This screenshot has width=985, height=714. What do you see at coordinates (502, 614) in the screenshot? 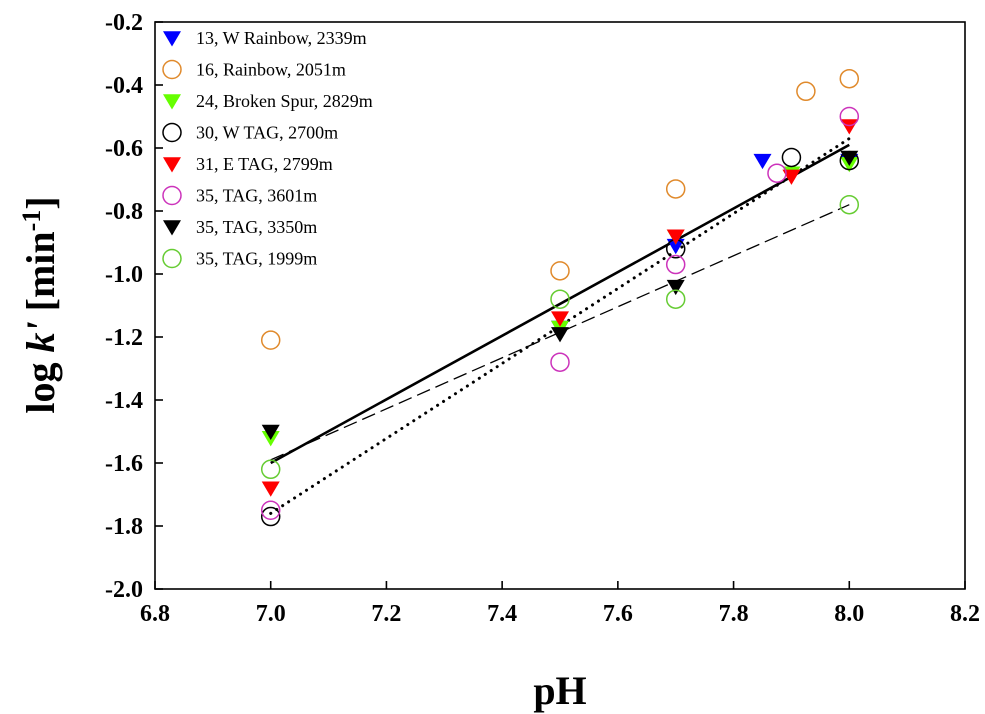
I see `x-tick-label: 7.4` at bounding box center [502, 614].